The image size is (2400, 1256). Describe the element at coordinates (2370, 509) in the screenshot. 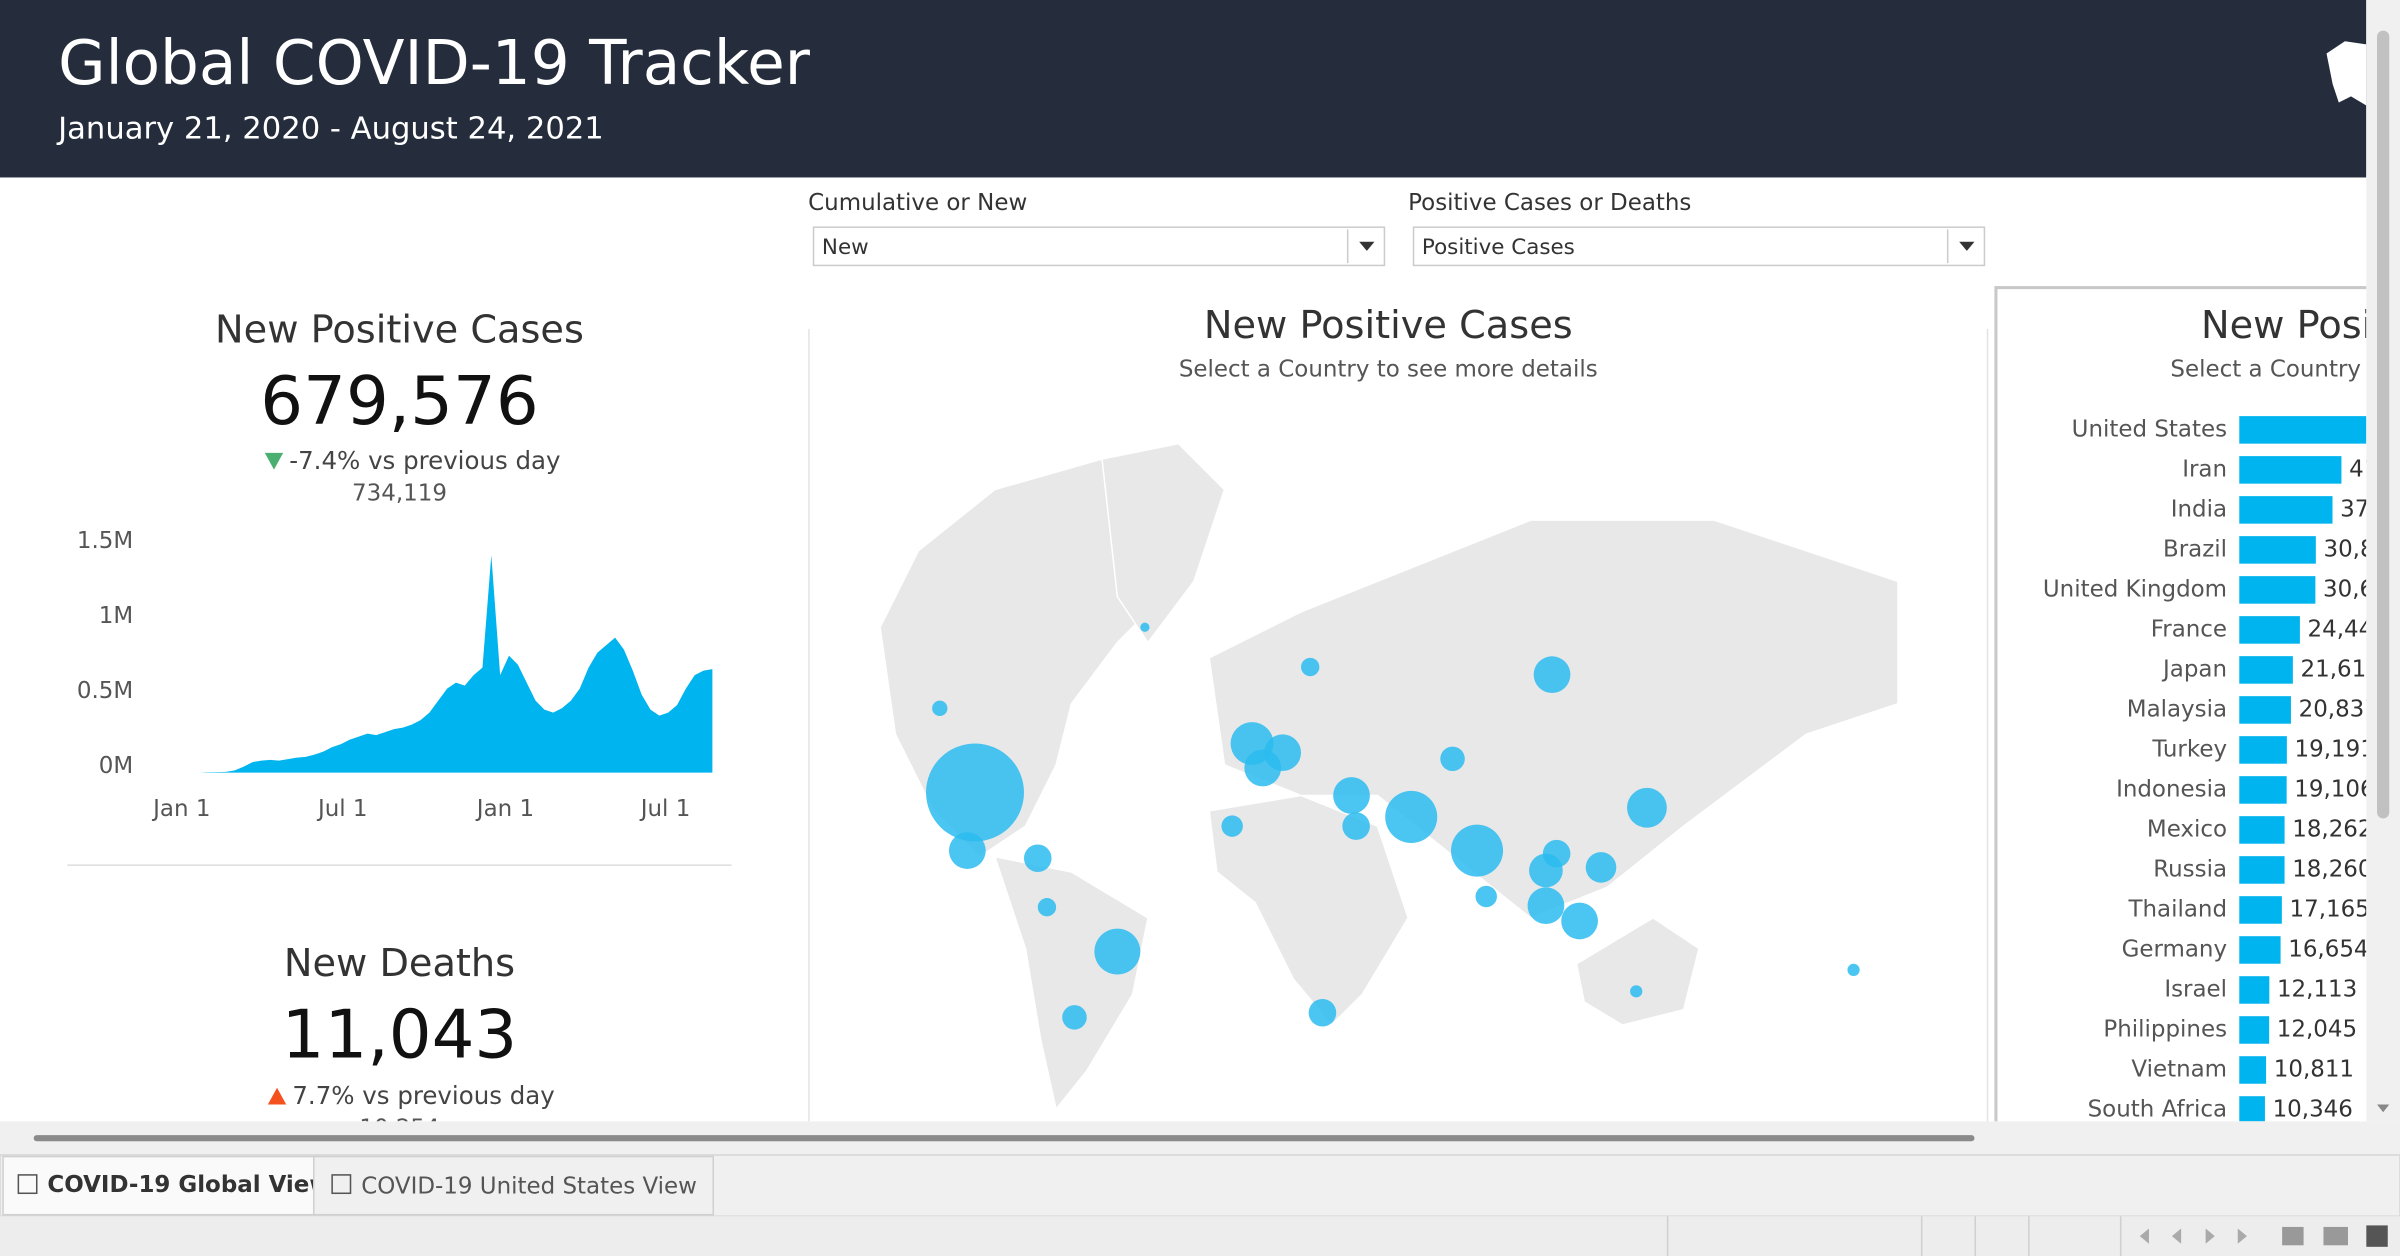

I see `bar-value-label: 37,593` at that location.